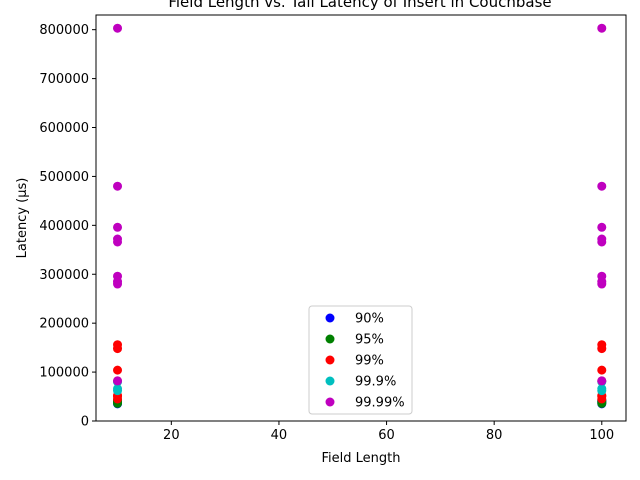  I want to click on x-tick-label: 80, so click(494, 435).